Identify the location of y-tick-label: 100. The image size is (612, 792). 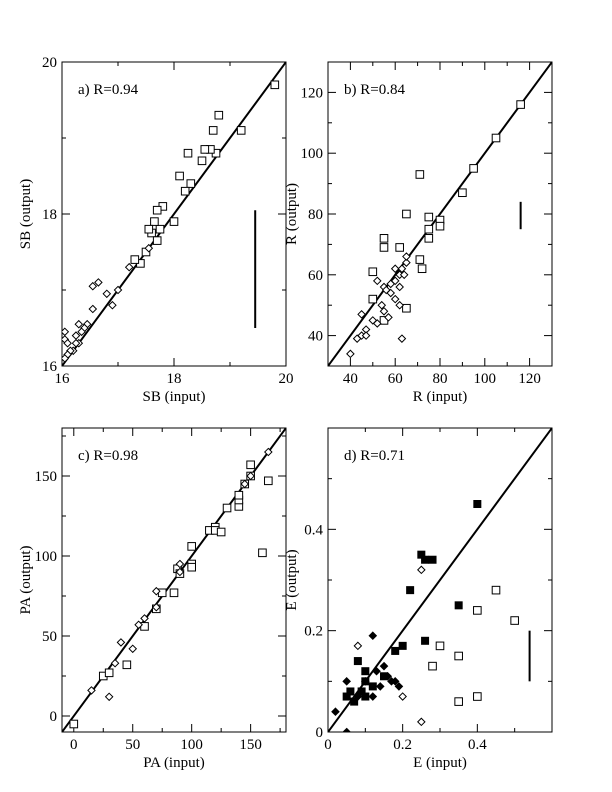
(46, 557).